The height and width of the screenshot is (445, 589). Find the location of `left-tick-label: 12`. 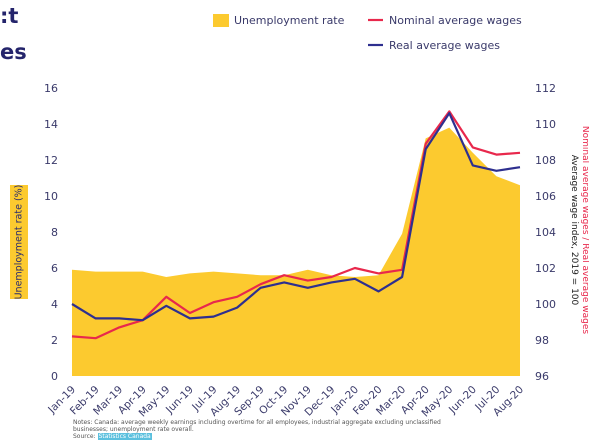

left-tick-label: 12 is located at coordinates (51, 160).